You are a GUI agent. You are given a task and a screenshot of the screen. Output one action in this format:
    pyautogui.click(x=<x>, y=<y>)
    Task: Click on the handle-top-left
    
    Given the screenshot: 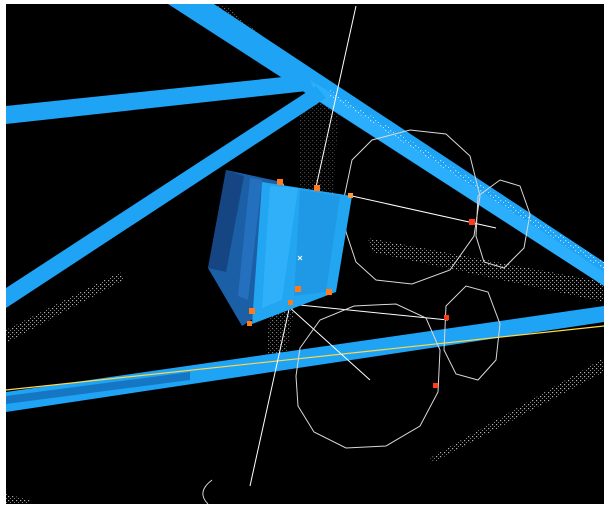 What is the action you would take?
    pyautogui.click(x=280, y=182)
    